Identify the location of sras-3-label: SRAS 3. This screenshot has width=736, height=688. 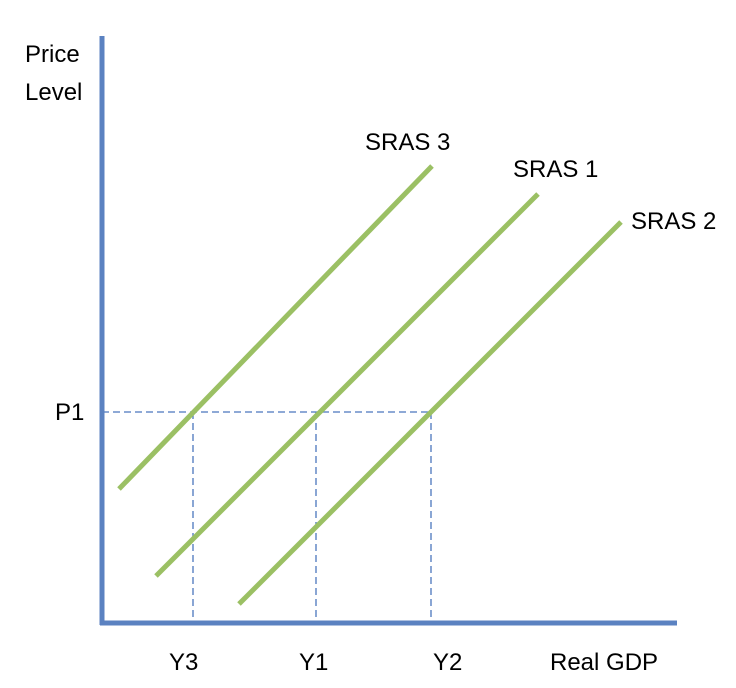
(407, 142).